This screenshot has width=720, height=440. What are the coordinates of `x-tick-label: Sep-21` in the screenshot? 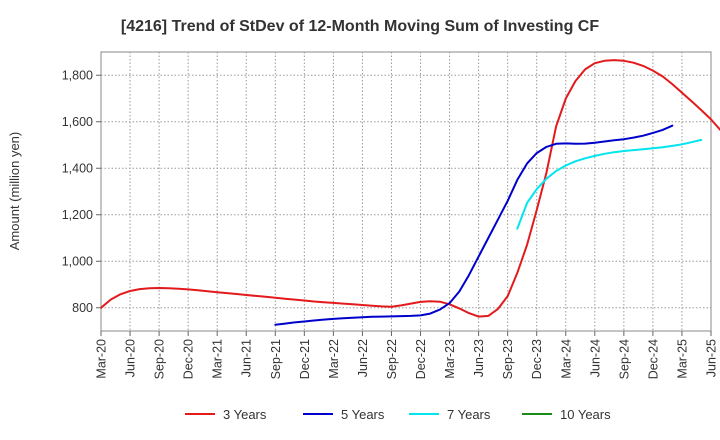 It's located at (276, 359).